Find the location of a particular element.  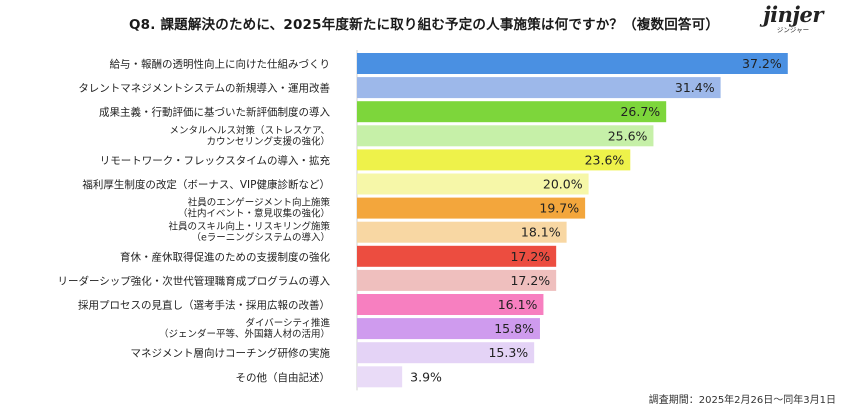

logo-subtitle: ジンジャー is located at coordinates (793, 30).